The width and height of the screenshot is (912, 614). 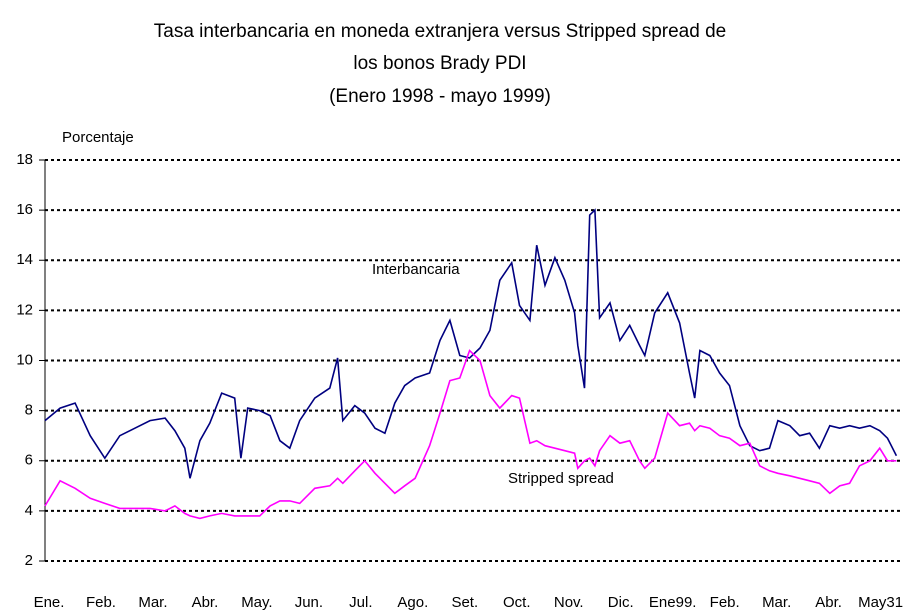 What do you see at coordinates (49, 602) in the screenshot?
I see `x-tick-label: Ene.` at bounding box center [49, 602].